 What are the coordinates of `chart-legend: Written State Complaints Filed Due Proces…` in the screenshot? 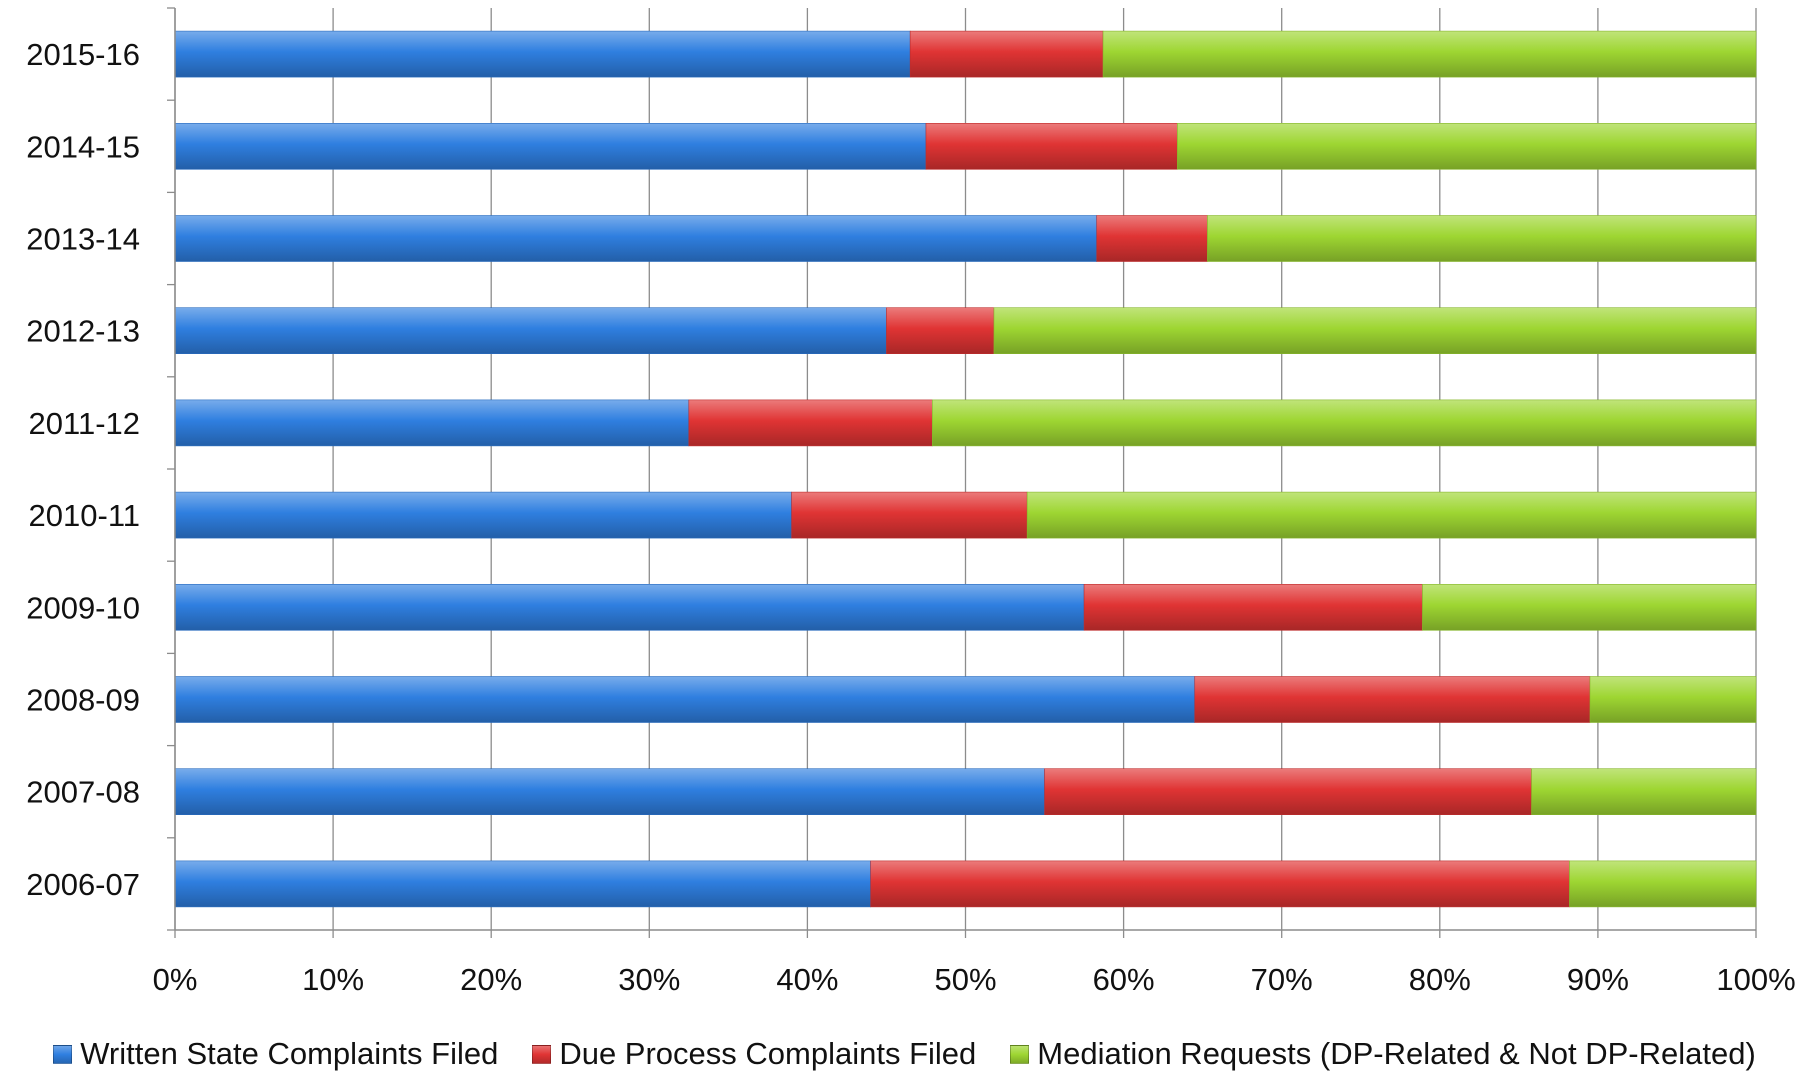 It's located at (904, 1054).